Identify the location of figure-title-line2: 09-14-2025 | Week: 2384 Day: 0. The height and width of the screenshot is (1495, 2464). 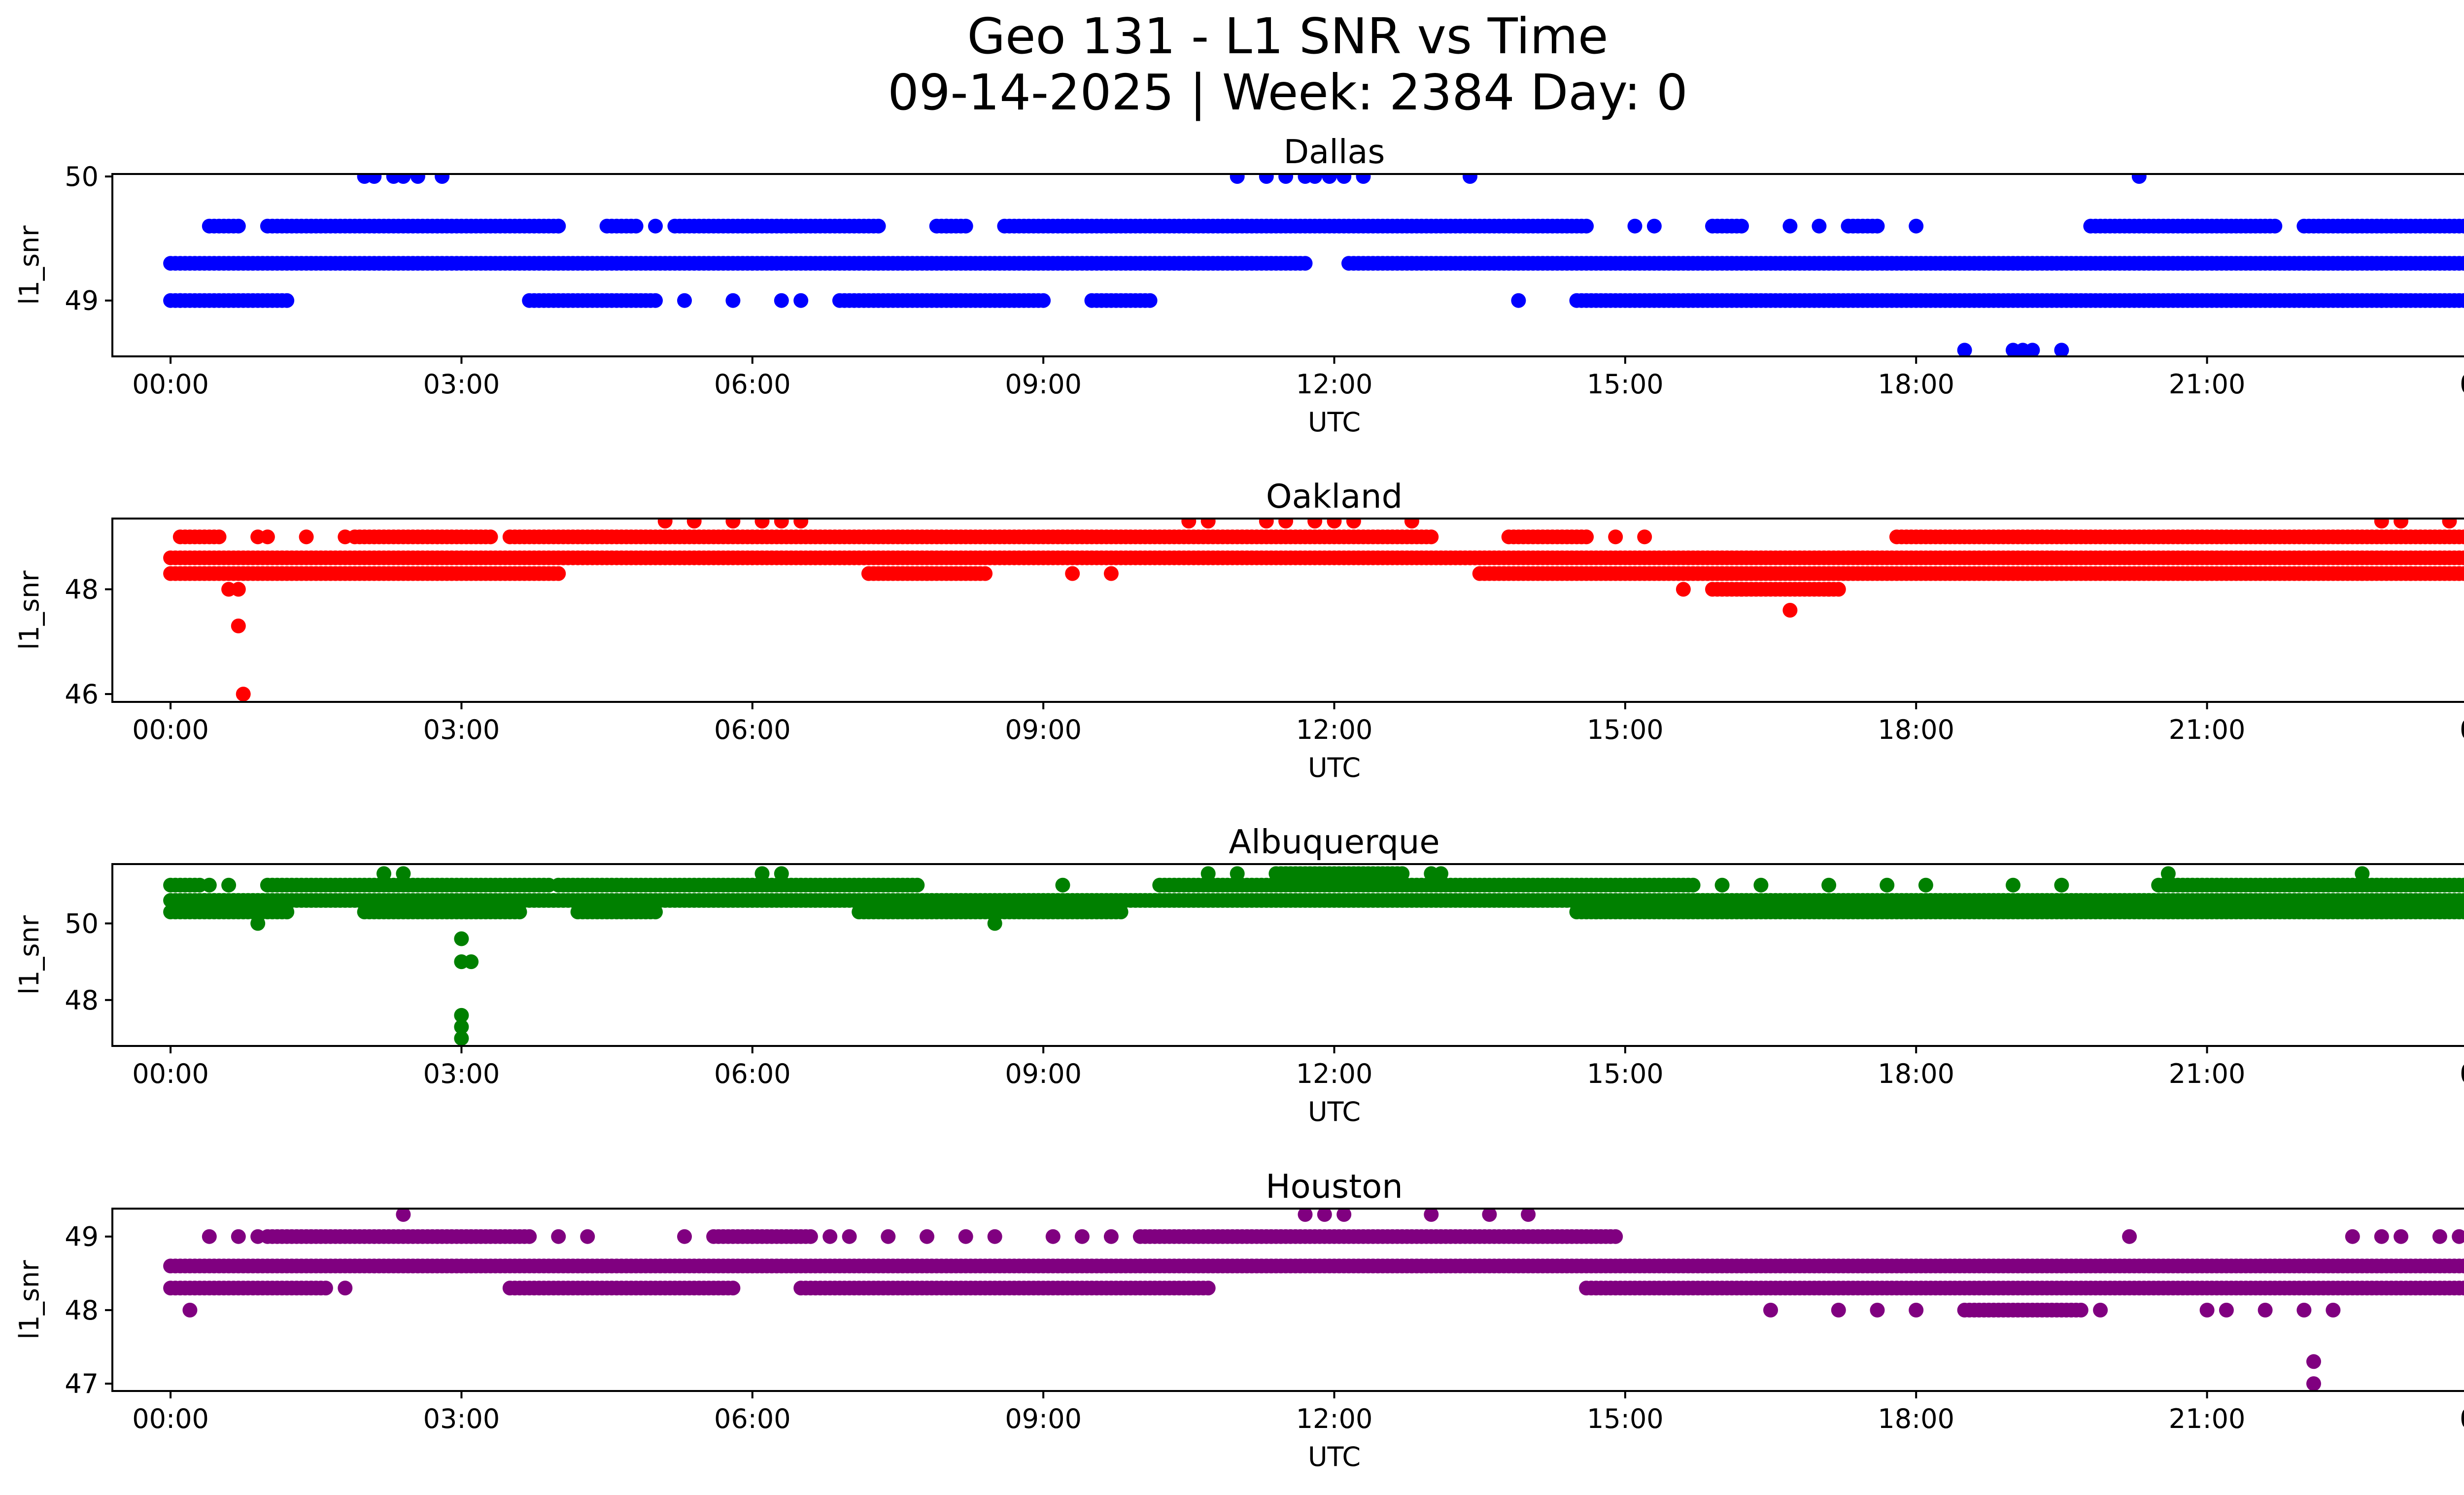
(1287, 92).